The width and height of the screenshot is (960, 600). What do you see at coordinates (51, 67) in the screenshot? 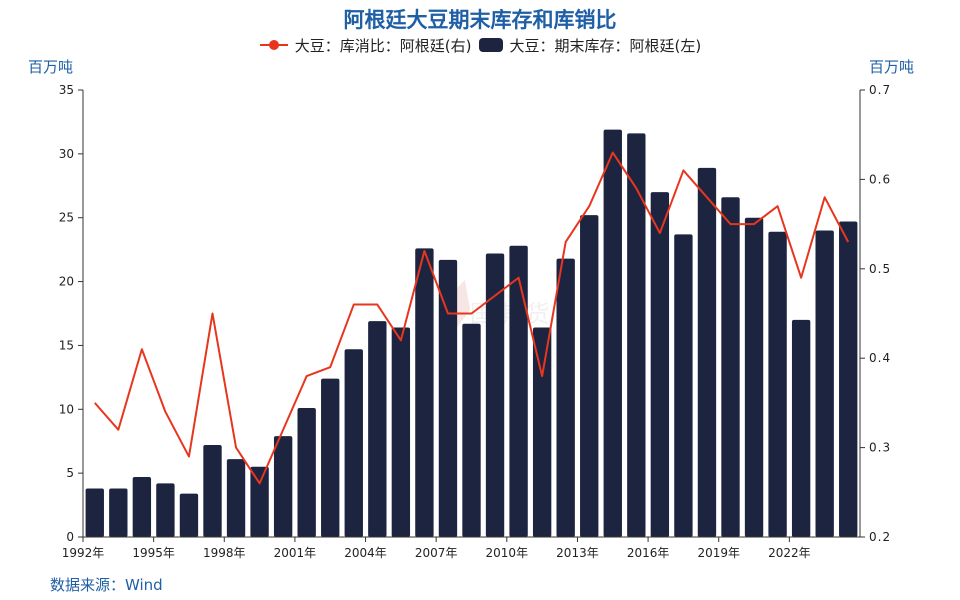
I see `left-axis-unit: 百万吨` at bounding box center [51, 67].